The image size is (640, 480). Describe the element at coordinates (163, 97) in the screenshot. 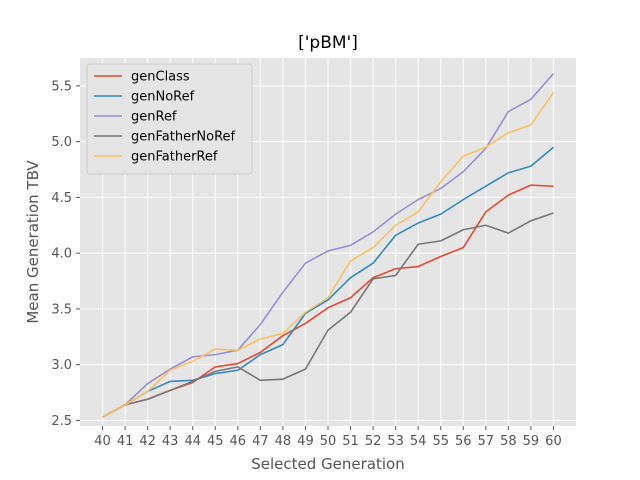

I see `legend-label-genNoRef: genNoRef` at that location.